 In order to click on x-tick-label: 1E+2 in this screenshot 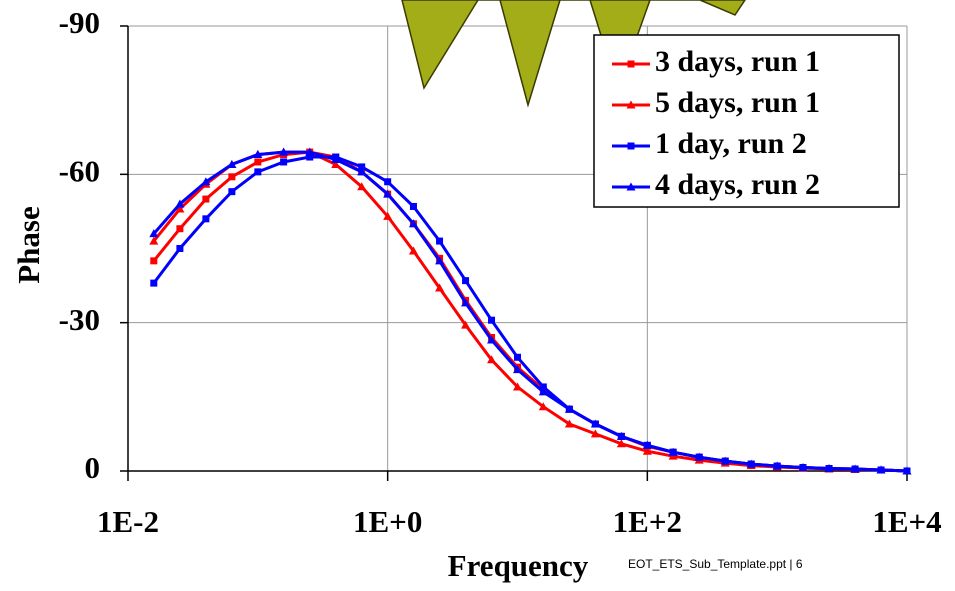, I will do `click(647, 521)`.